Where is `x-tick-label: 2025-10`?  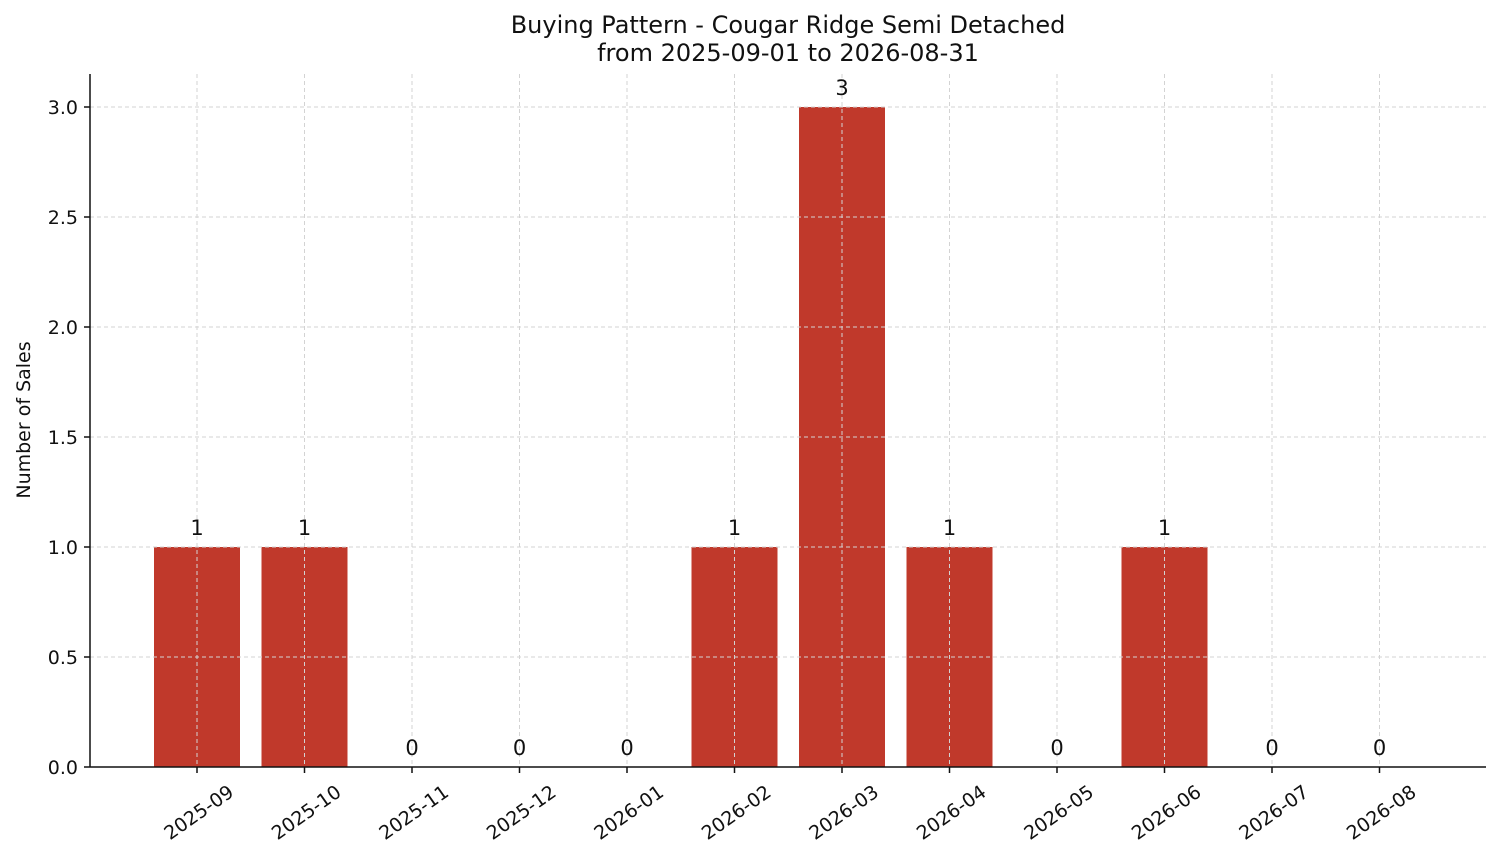
x-tick-label: 2025-10 is located at coordinates (307, 813).